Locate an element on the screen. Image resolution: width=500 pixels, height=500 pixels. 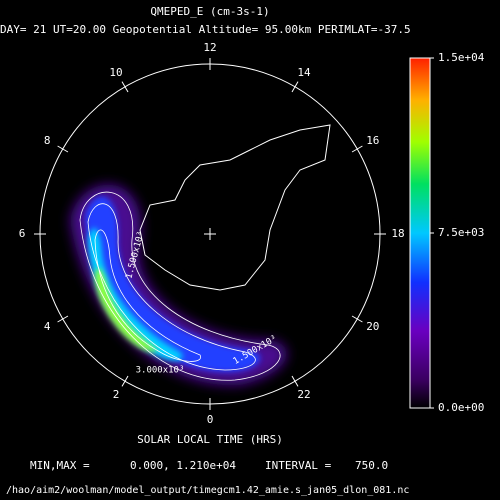
interval-label: INTERVAL = is located at coordinates (298, 465).